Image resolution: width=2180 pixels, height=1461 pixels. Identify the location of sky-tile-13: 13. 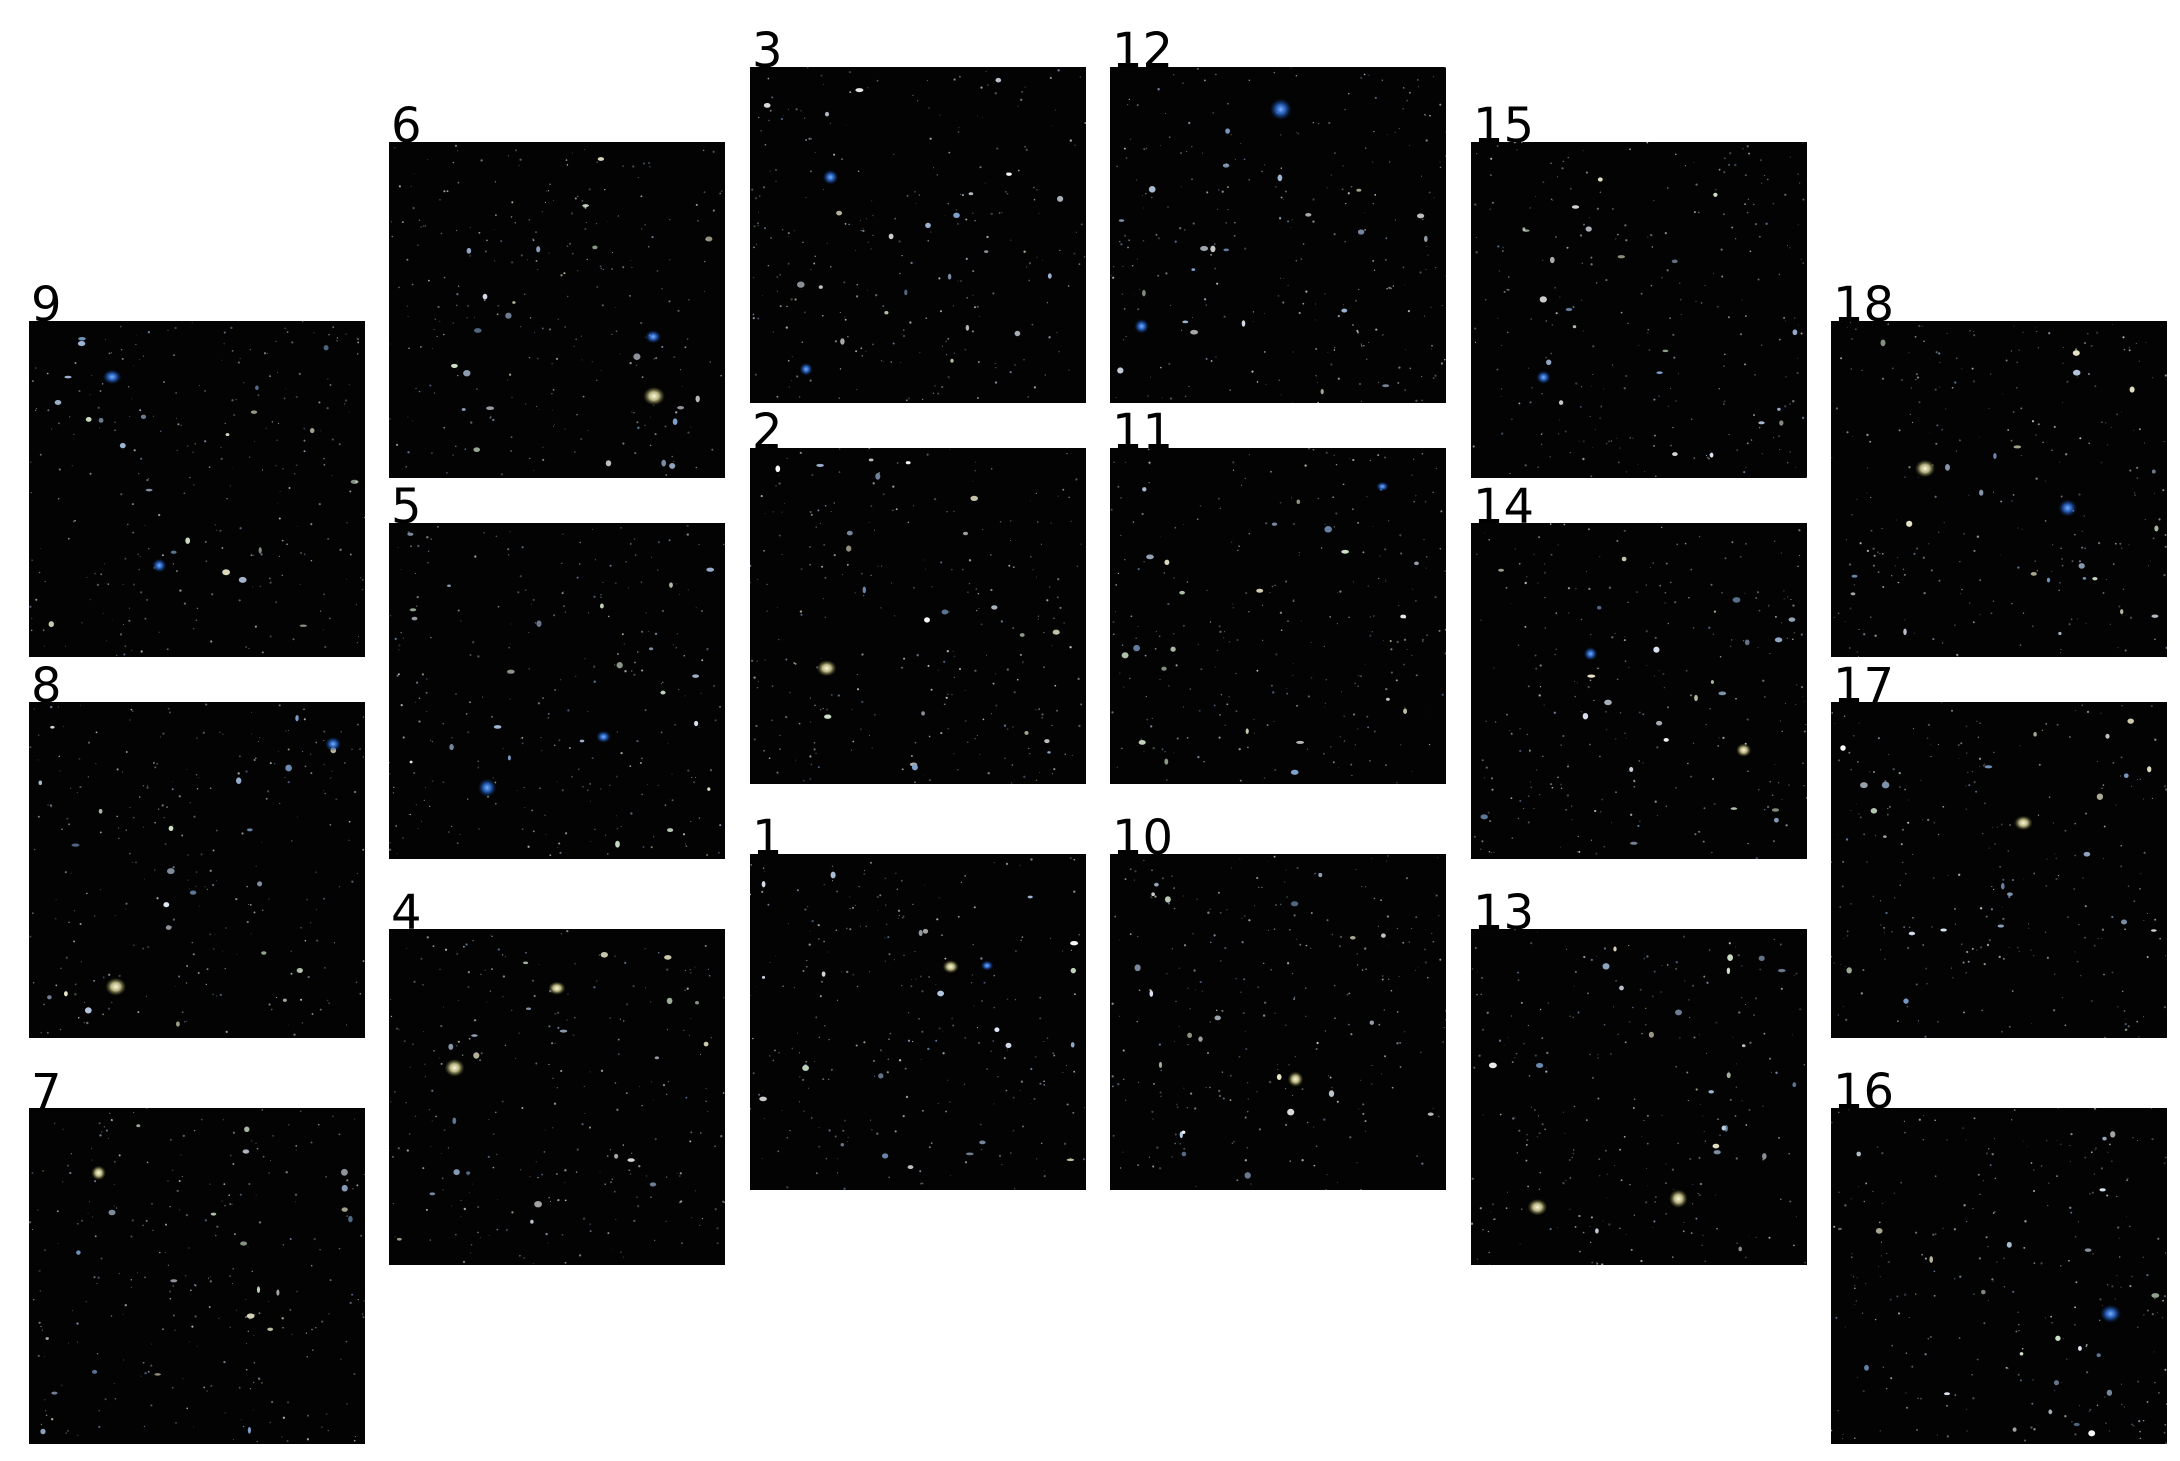
(1639, 1077).